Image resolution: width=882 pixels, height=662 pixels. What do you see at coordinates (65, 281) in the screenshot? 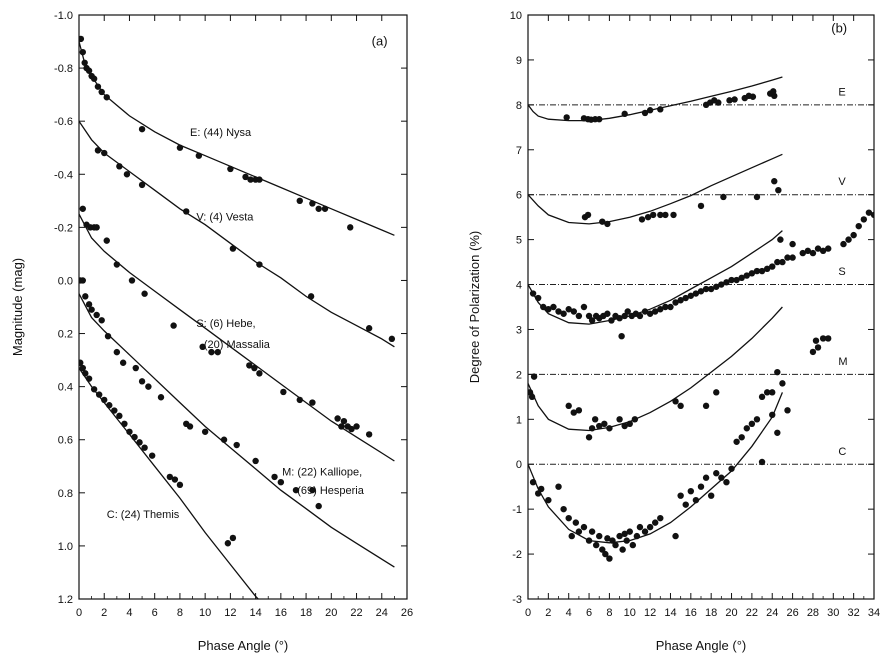
I see `y-tick-label: 0.0` at bounding box center [65, 281].